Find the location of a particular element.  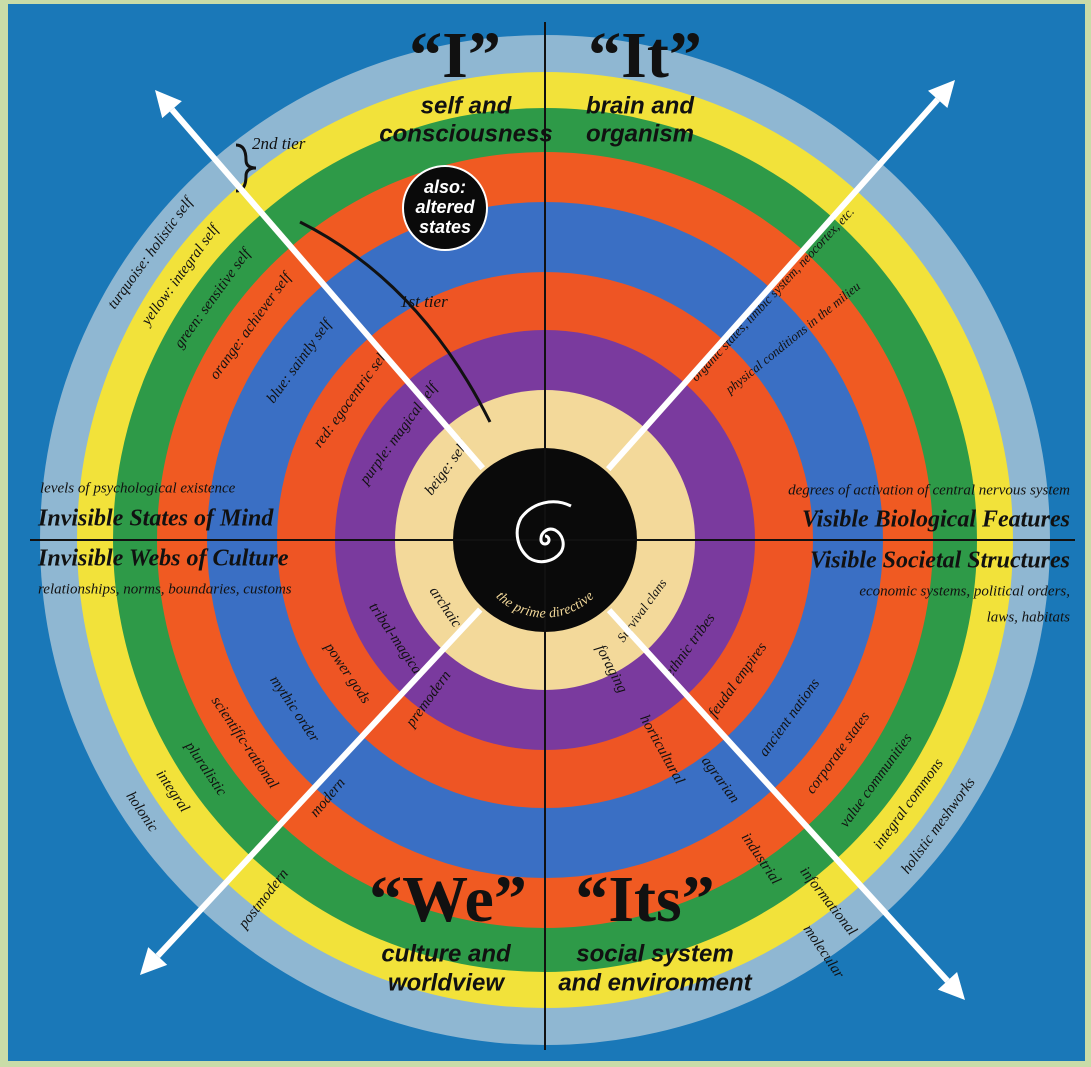

spiral is located at coordinates (543, 532).